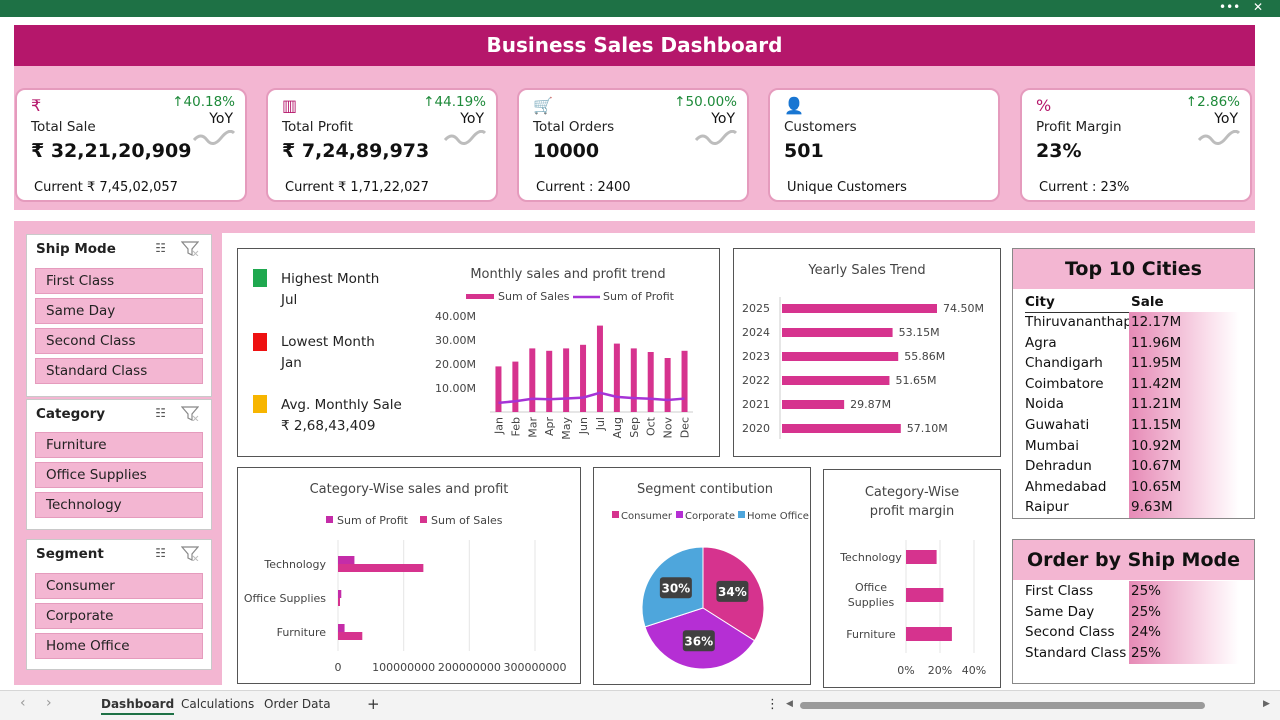  Describe the element at coordinates (455, 316) in the screenshot. I see `y-tick-label: 40.00M` at that location.